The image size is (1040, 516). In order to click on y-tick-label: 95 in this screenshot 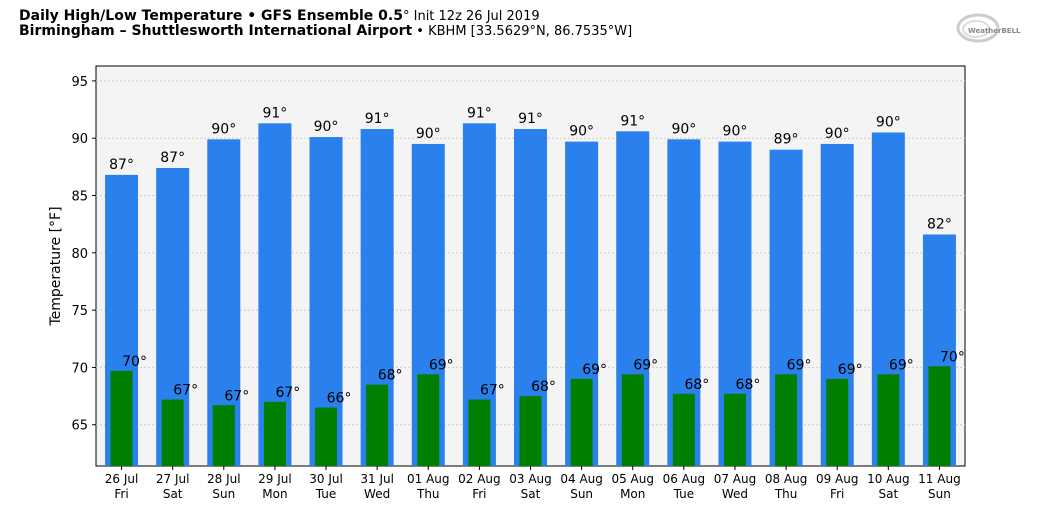, I will do `click(79, 82)`.